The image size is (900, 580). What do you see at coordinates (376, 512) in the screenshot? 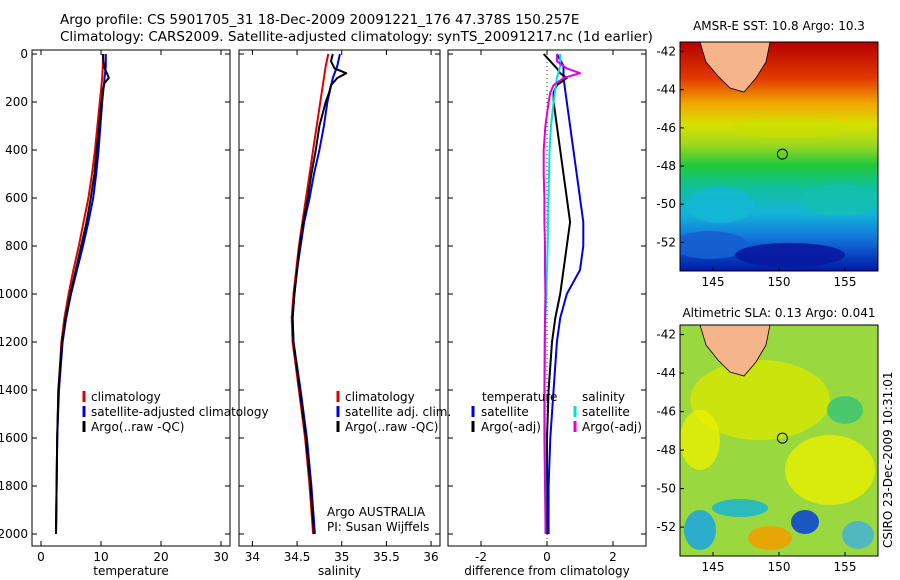
I see `argo-australia-label: Argo AUSTRALIA` at bounding box center [376, 512].